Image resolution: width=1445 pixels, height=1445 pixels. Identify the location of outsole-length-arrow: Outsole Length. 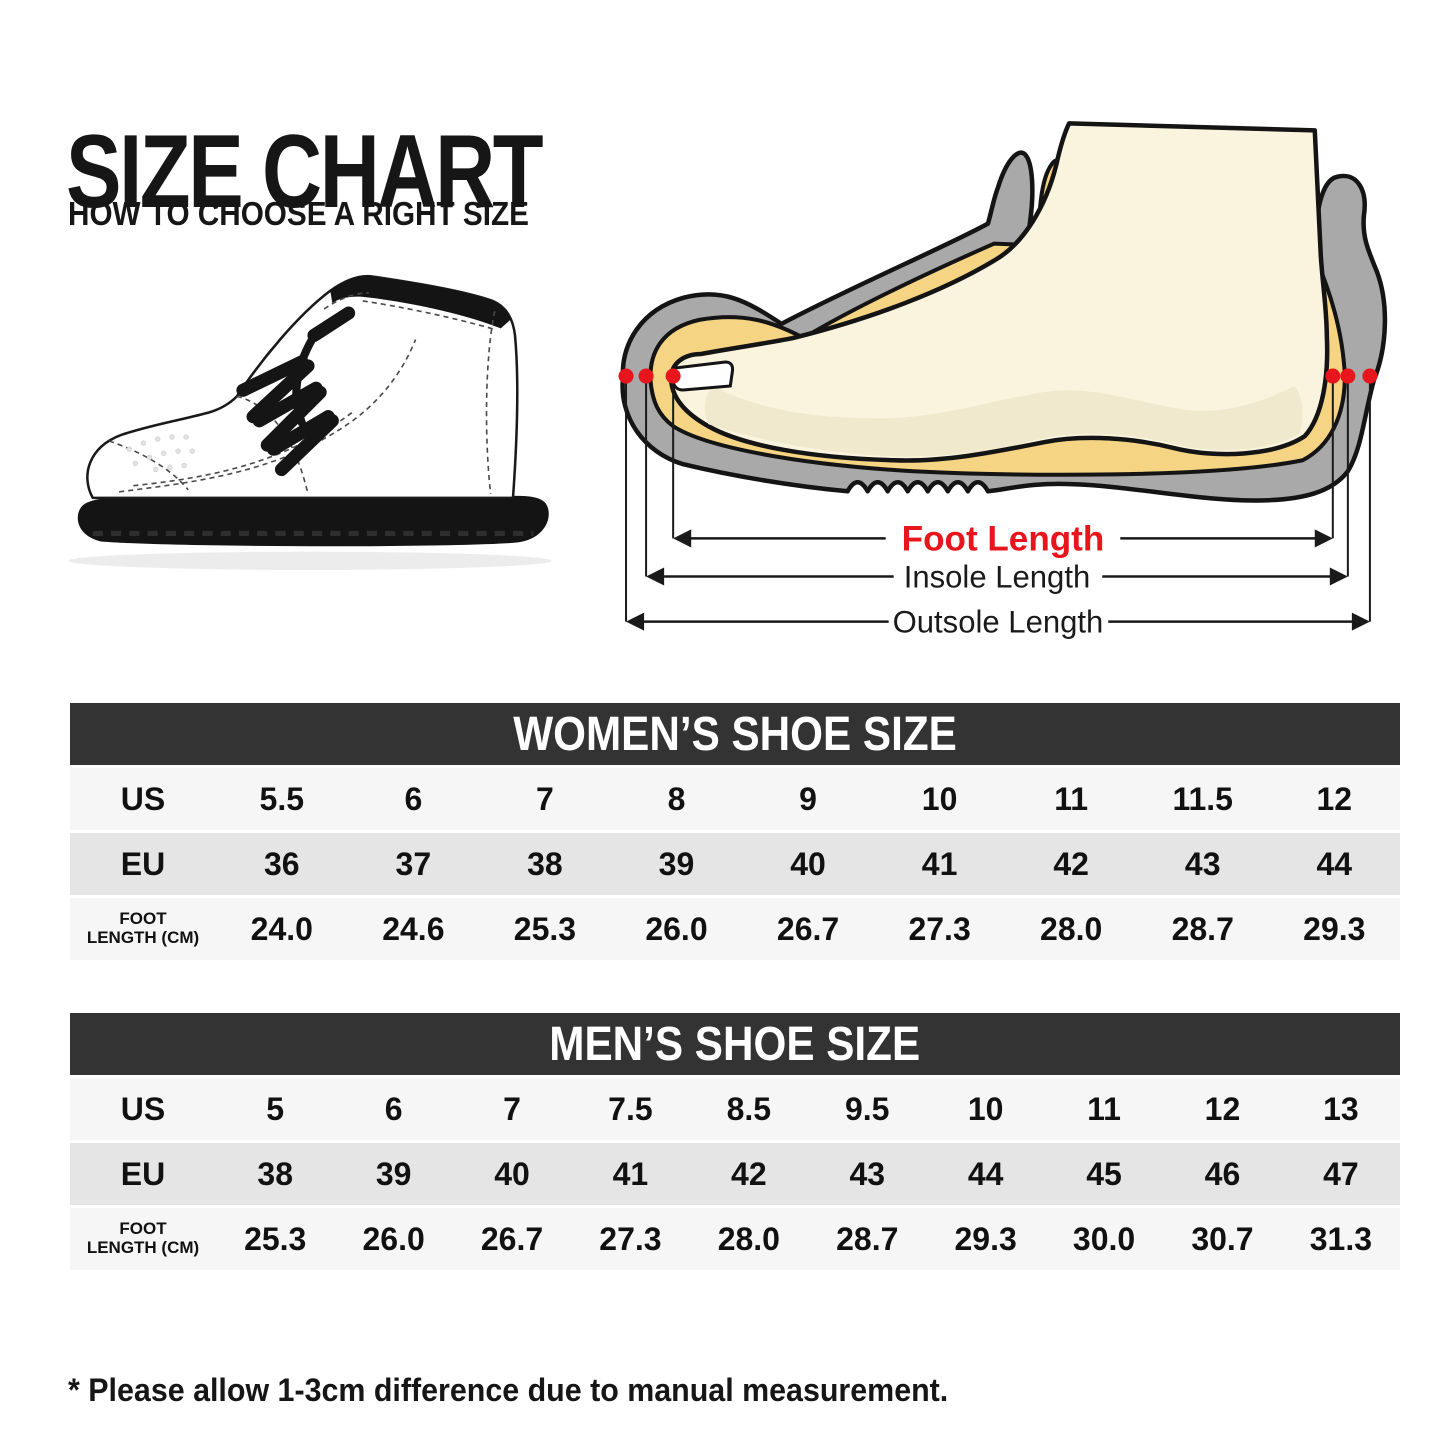
(998, 622).